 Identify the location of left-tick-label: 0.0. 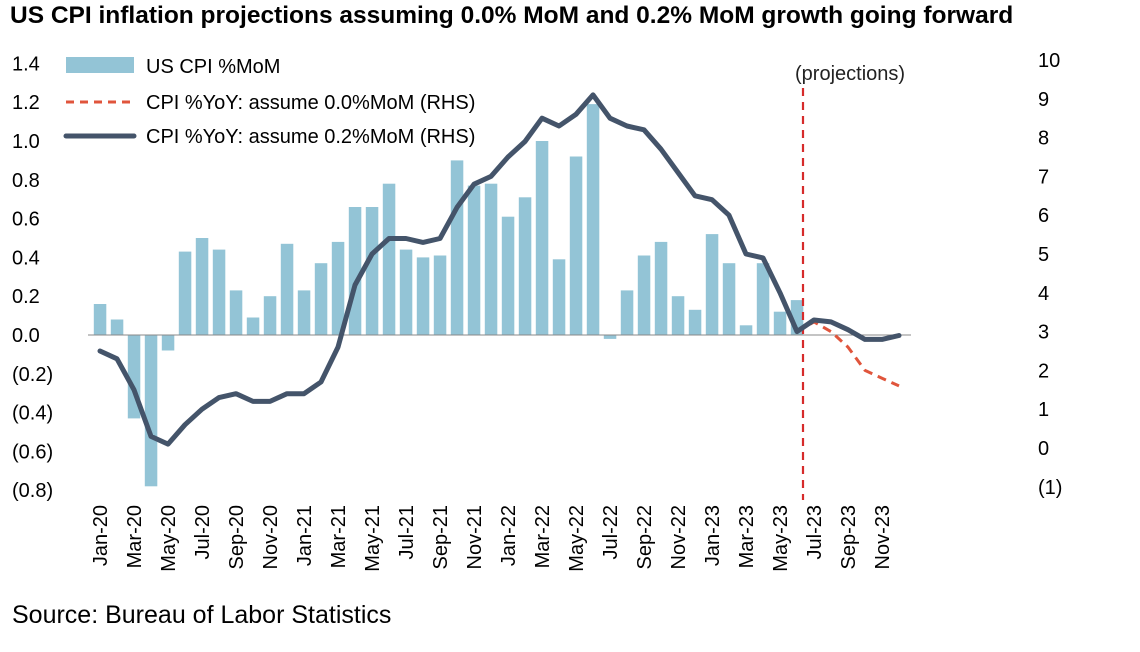
(26, 336).